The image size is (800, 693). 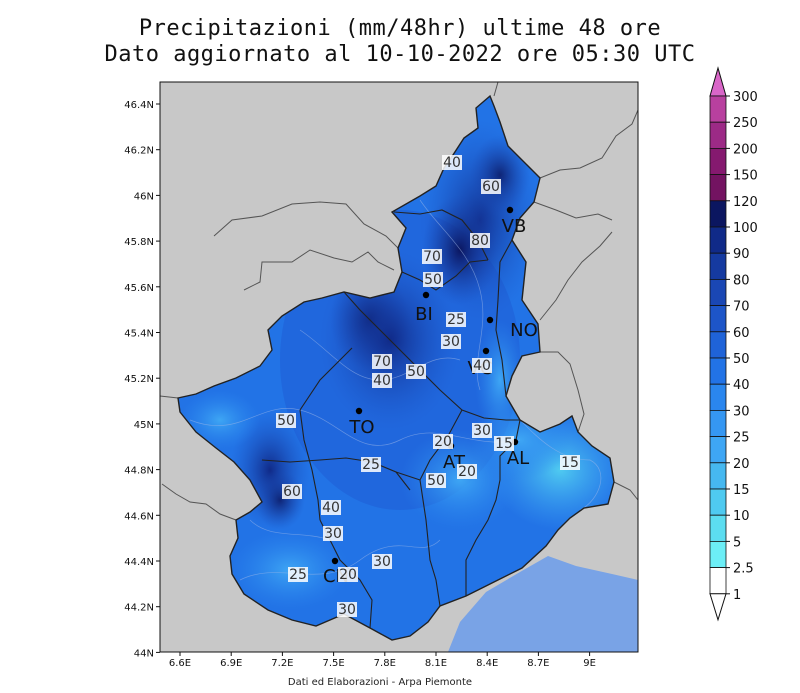 What do you see at coordinates (231, 663) in the screenshot?
I see `lon-tick-label: 6.9E` at bounding box center [231, 663].